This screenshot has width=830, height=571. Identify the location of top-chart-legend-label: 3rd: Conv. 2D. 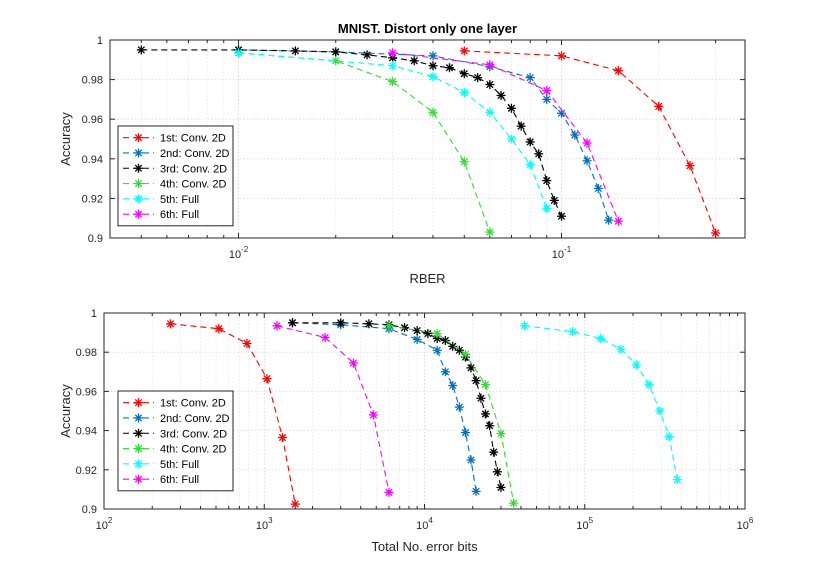
(193, 169).